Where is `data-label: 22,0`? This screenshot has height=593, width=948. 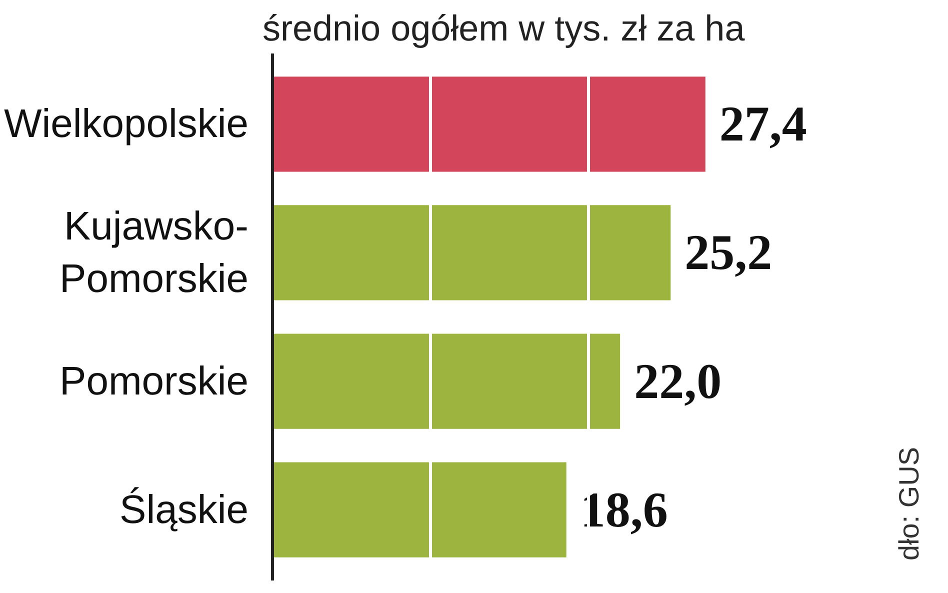 data-label: 22,0 is located at coordinates (678, 380).